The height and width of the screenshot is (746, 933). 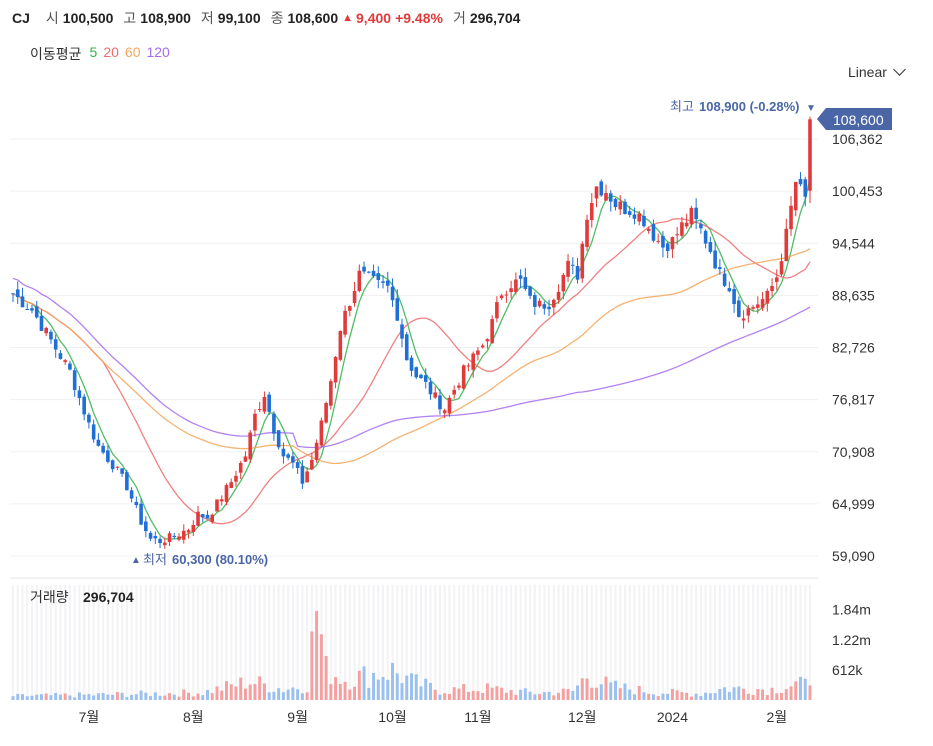 I want to click on price-tick-label: 70,908, so click(x=853, y=452).